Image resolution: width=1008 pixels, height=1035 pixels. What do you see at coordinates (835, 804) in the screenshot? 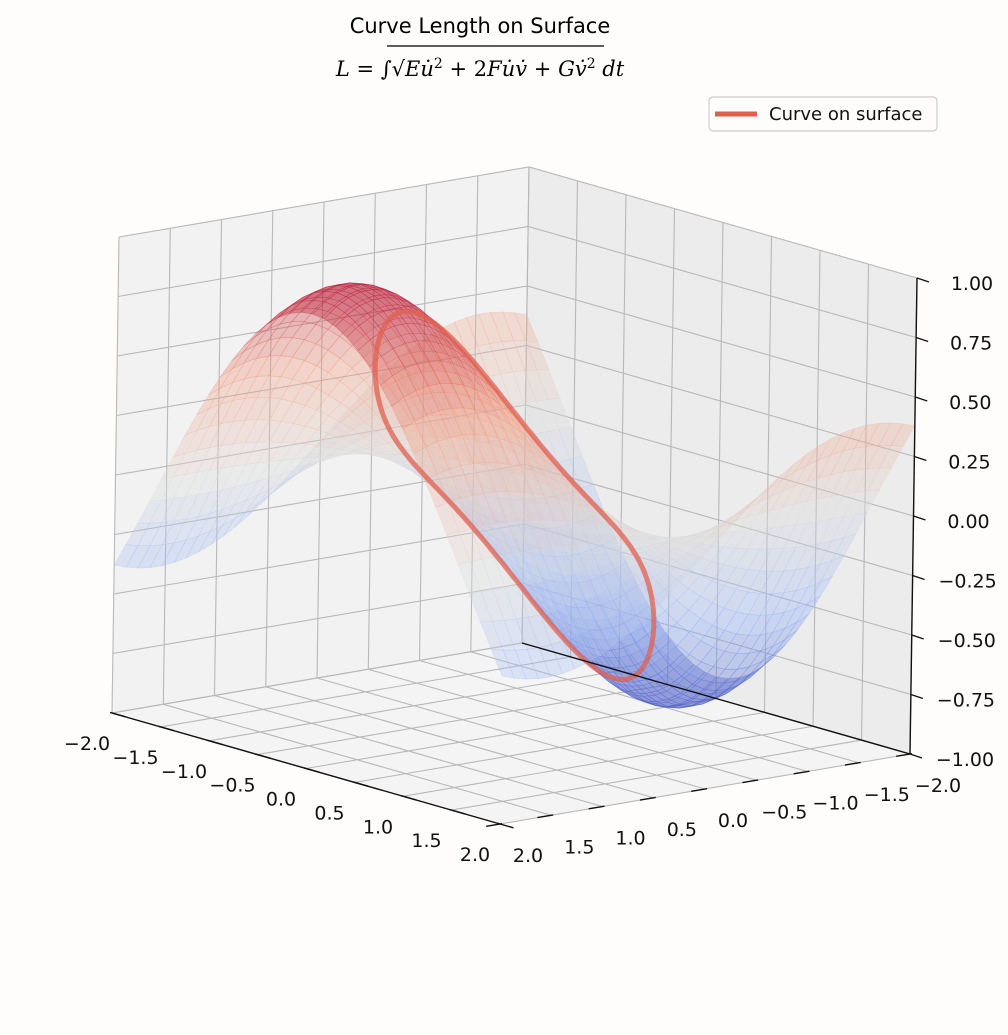
I see `x-tick-label: −1.0` at bounding box center [835, 804].